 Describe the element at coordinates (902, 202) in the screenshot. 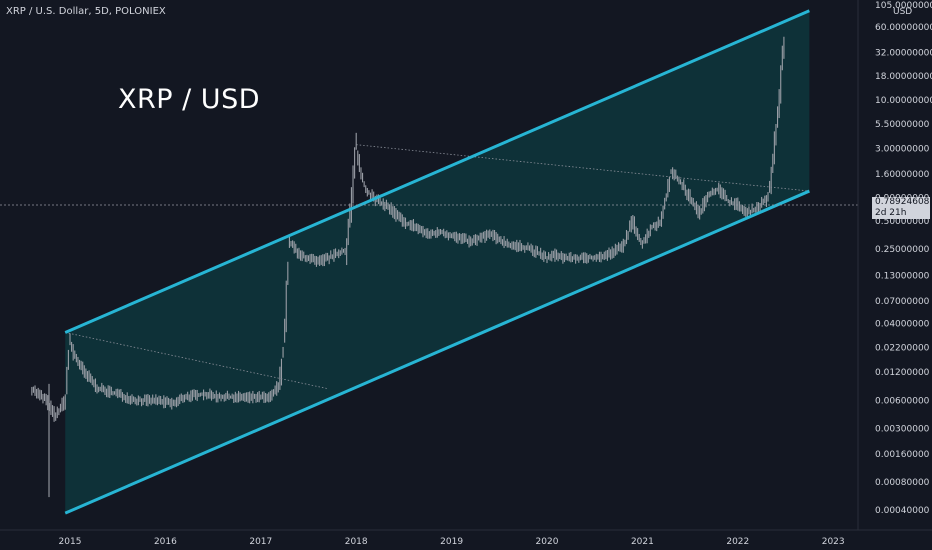

I see `last-price-value: 0.78924608` at that location.